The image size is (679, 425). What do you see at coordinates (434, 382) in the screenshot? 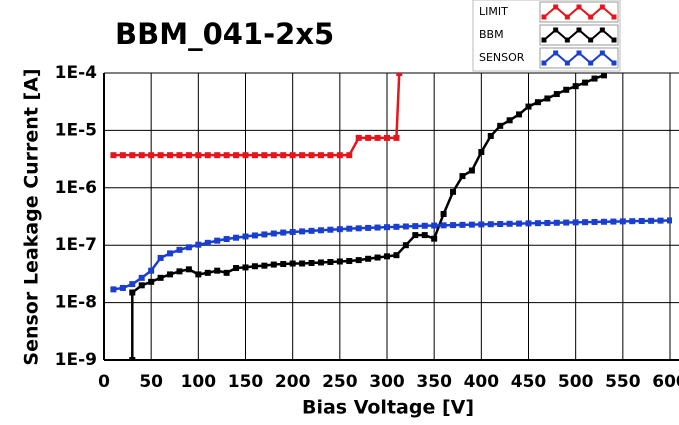
I see `x-tick-label: 350` at bounding box center [434, 382].